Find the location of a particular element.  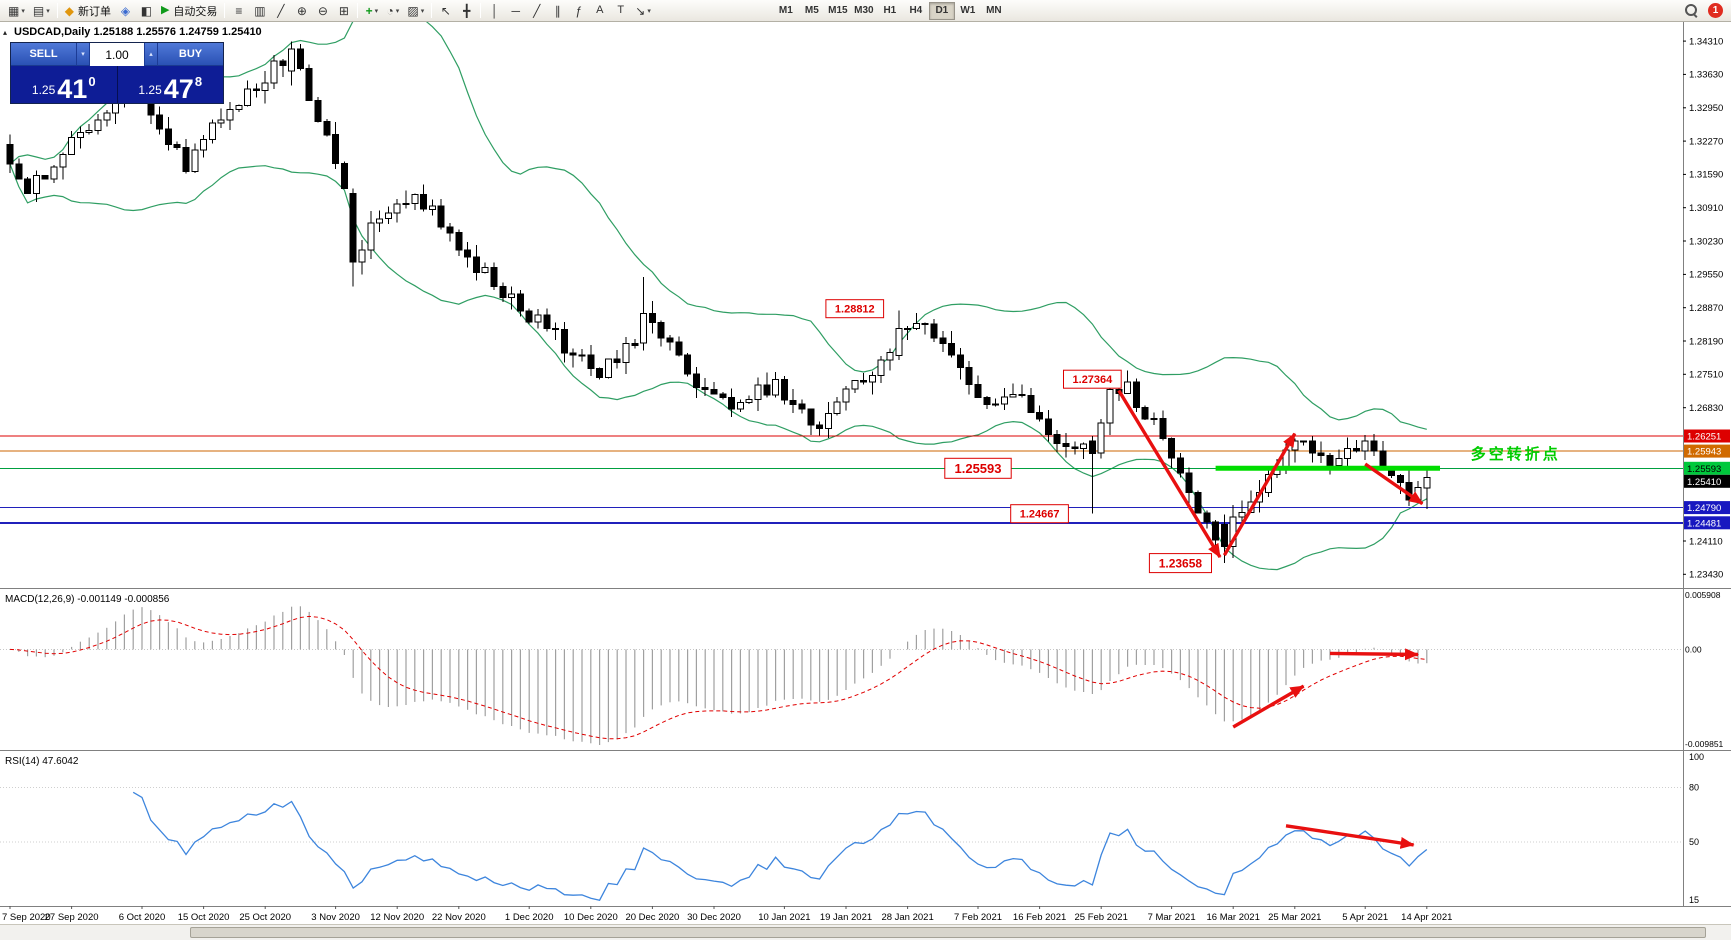

timeframe-mn-button: MN is located at coordinates (994, 11).